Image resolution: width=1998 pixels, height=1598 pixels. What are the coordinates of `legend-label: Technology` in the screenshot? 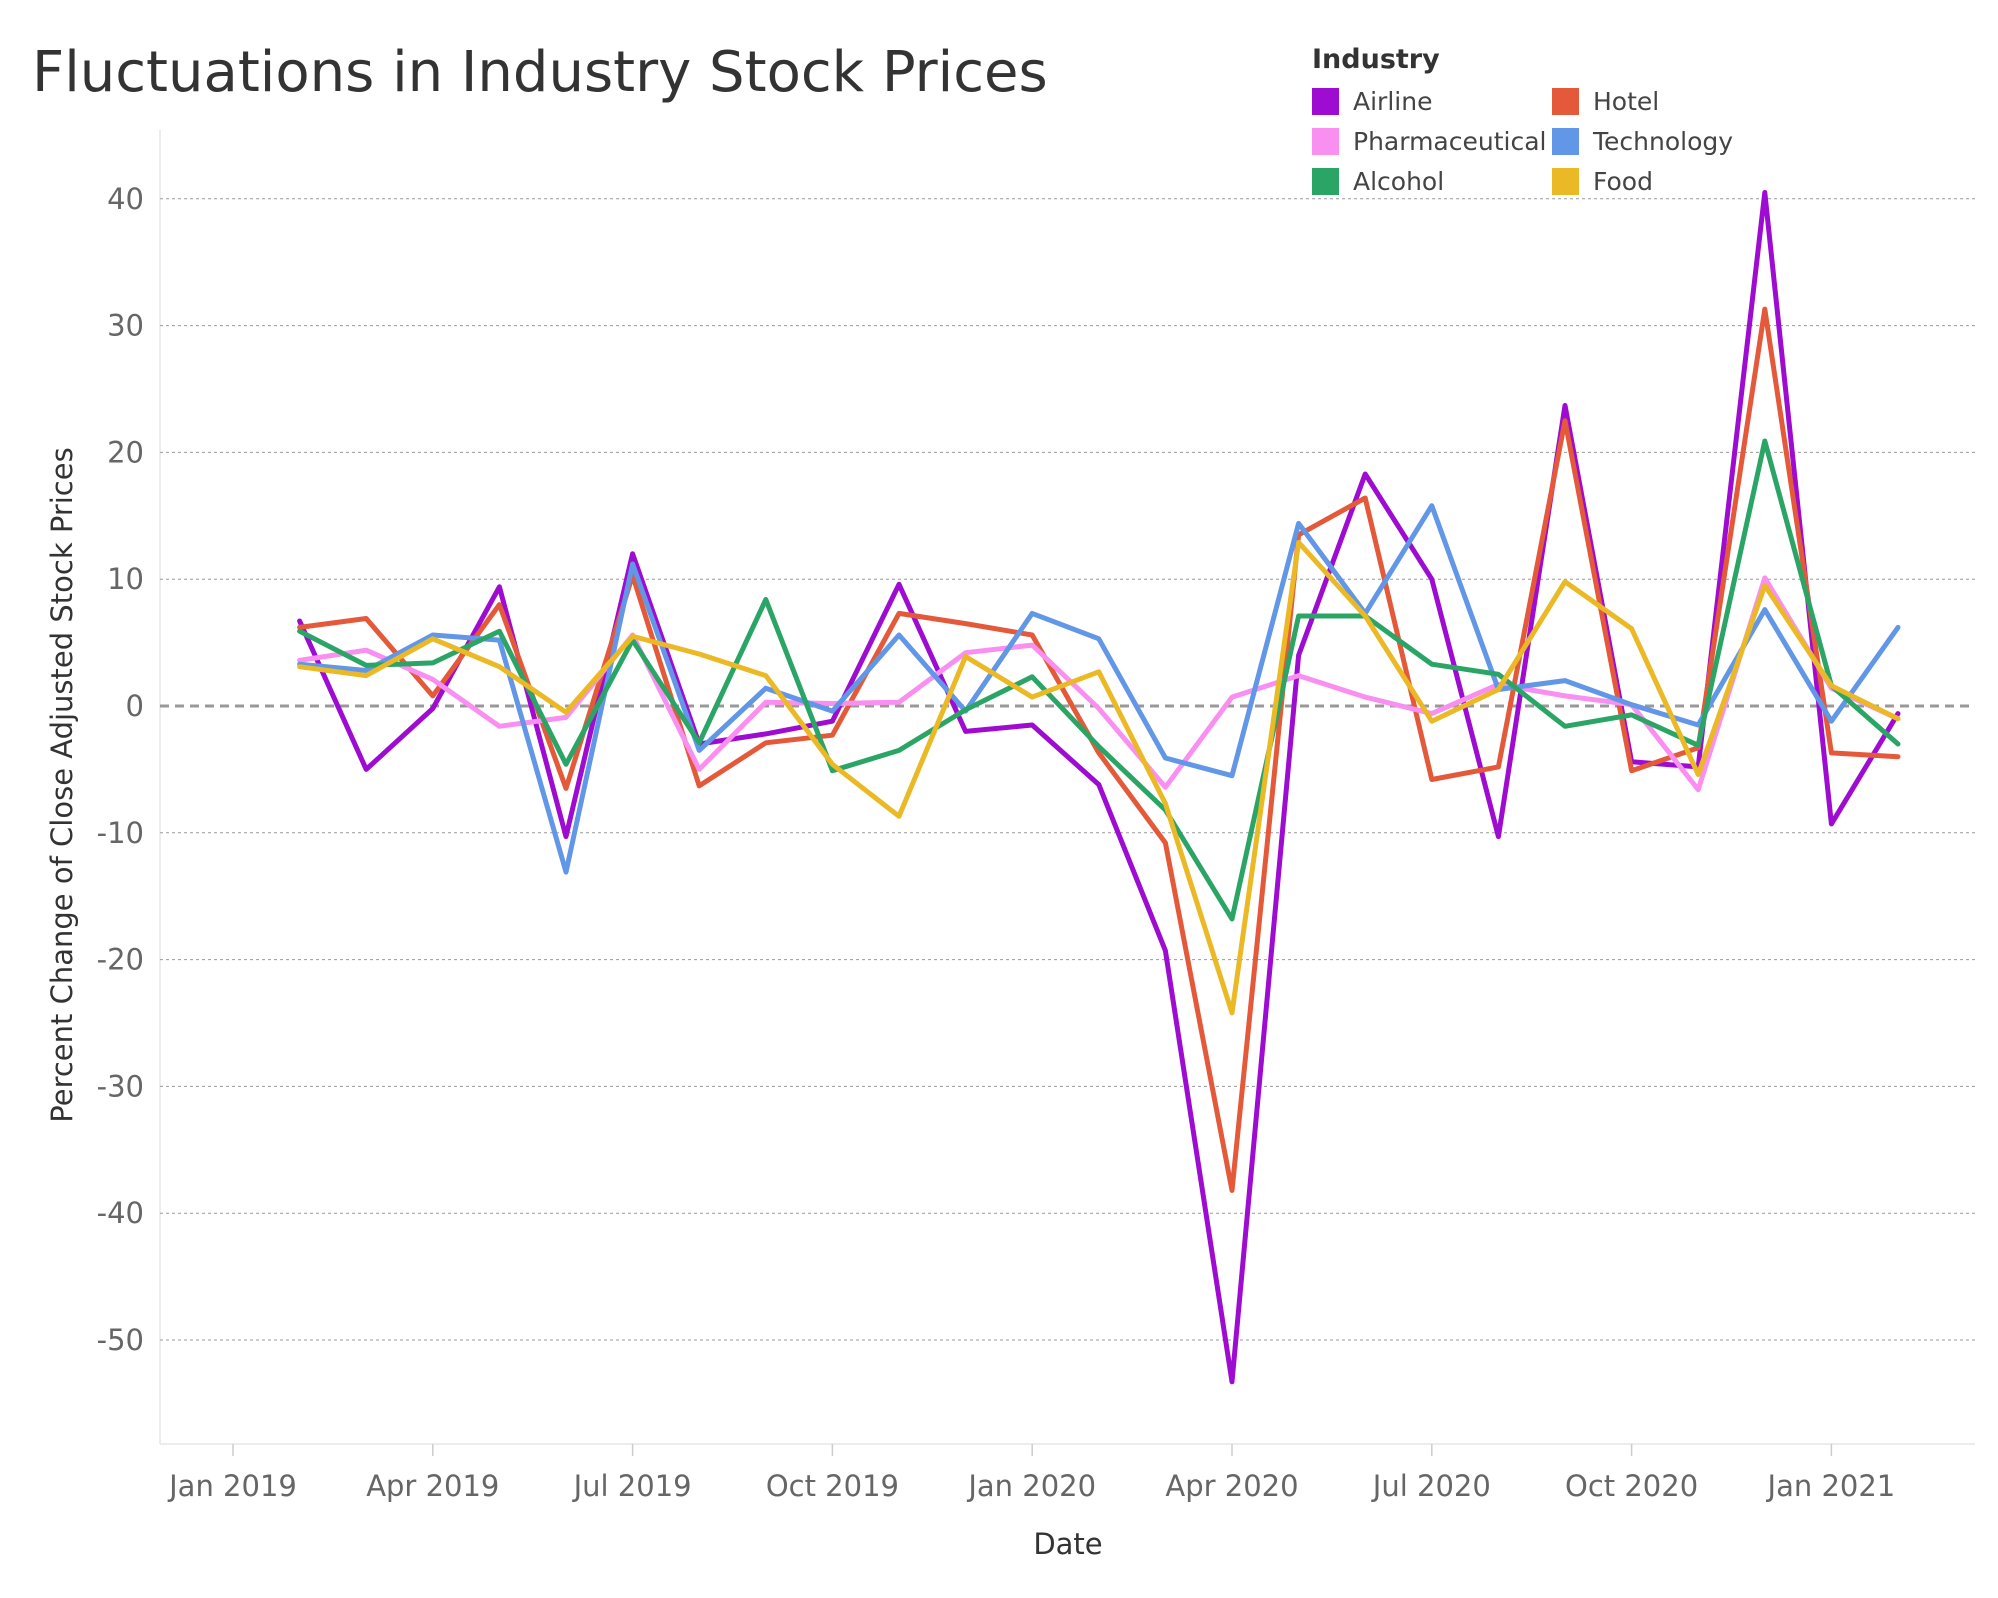 It's located at (1663, 141).